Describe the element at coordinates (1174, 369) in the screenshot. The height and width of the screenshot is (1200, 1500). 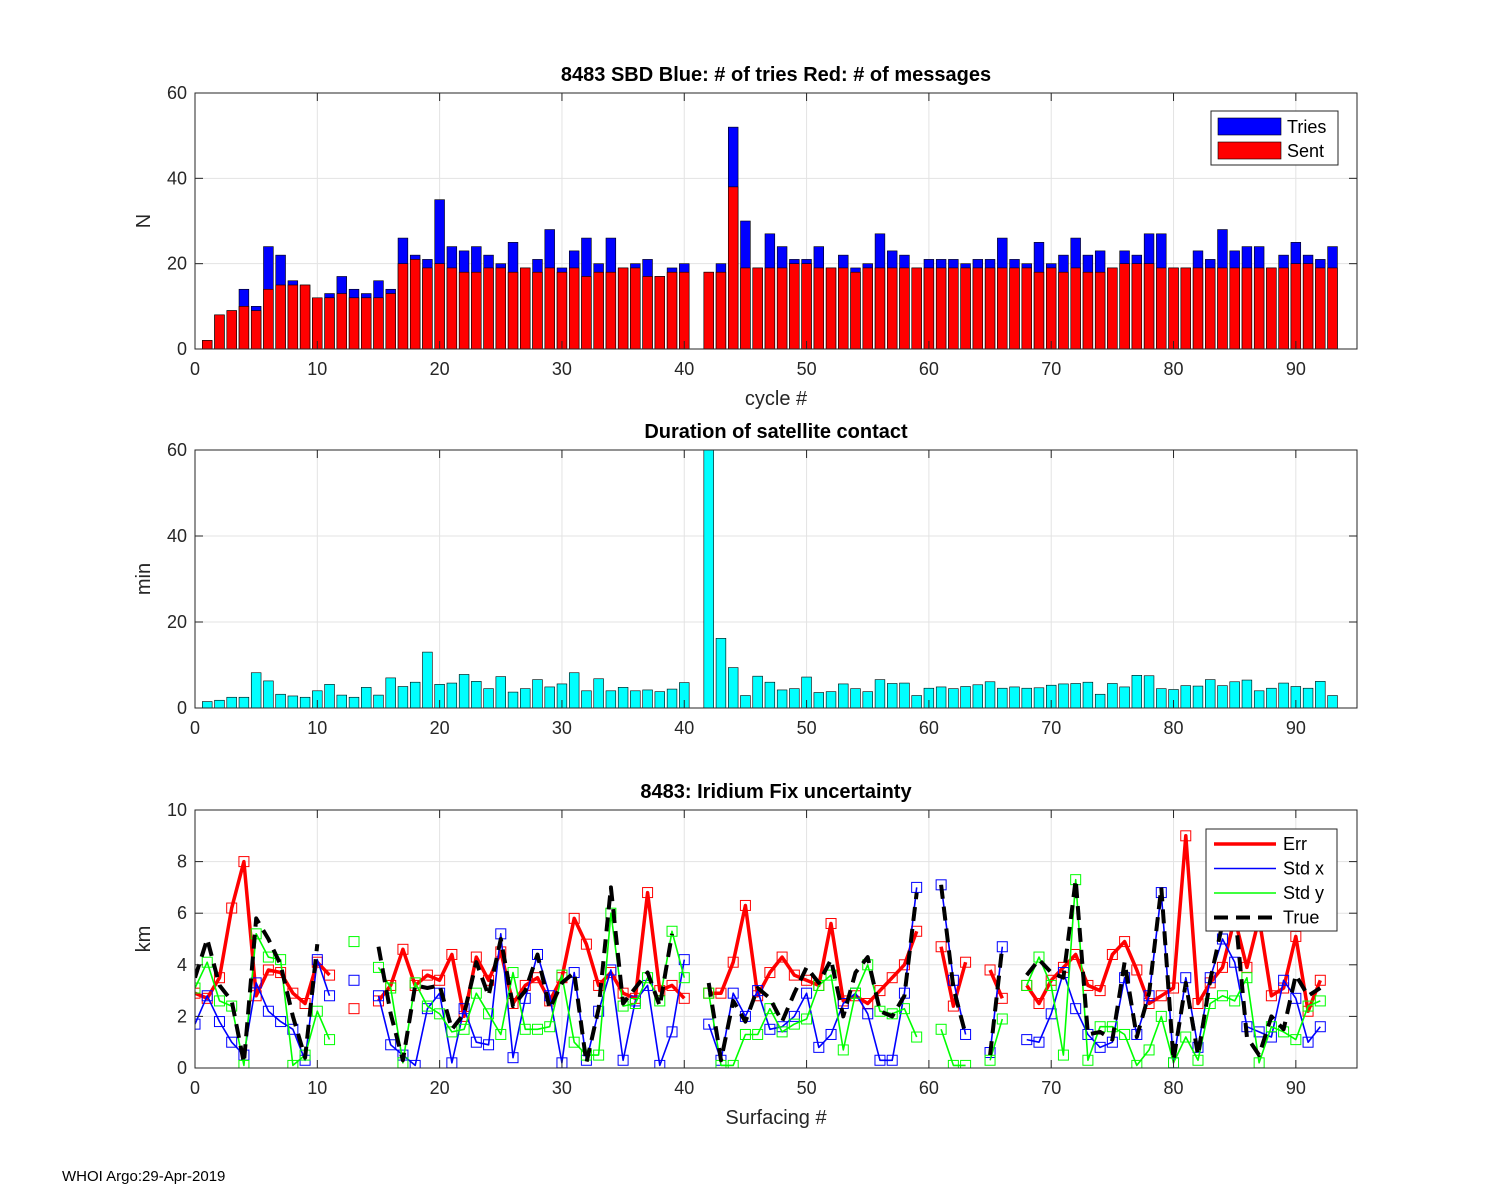
I see `x-tick-label: 80` at that location.